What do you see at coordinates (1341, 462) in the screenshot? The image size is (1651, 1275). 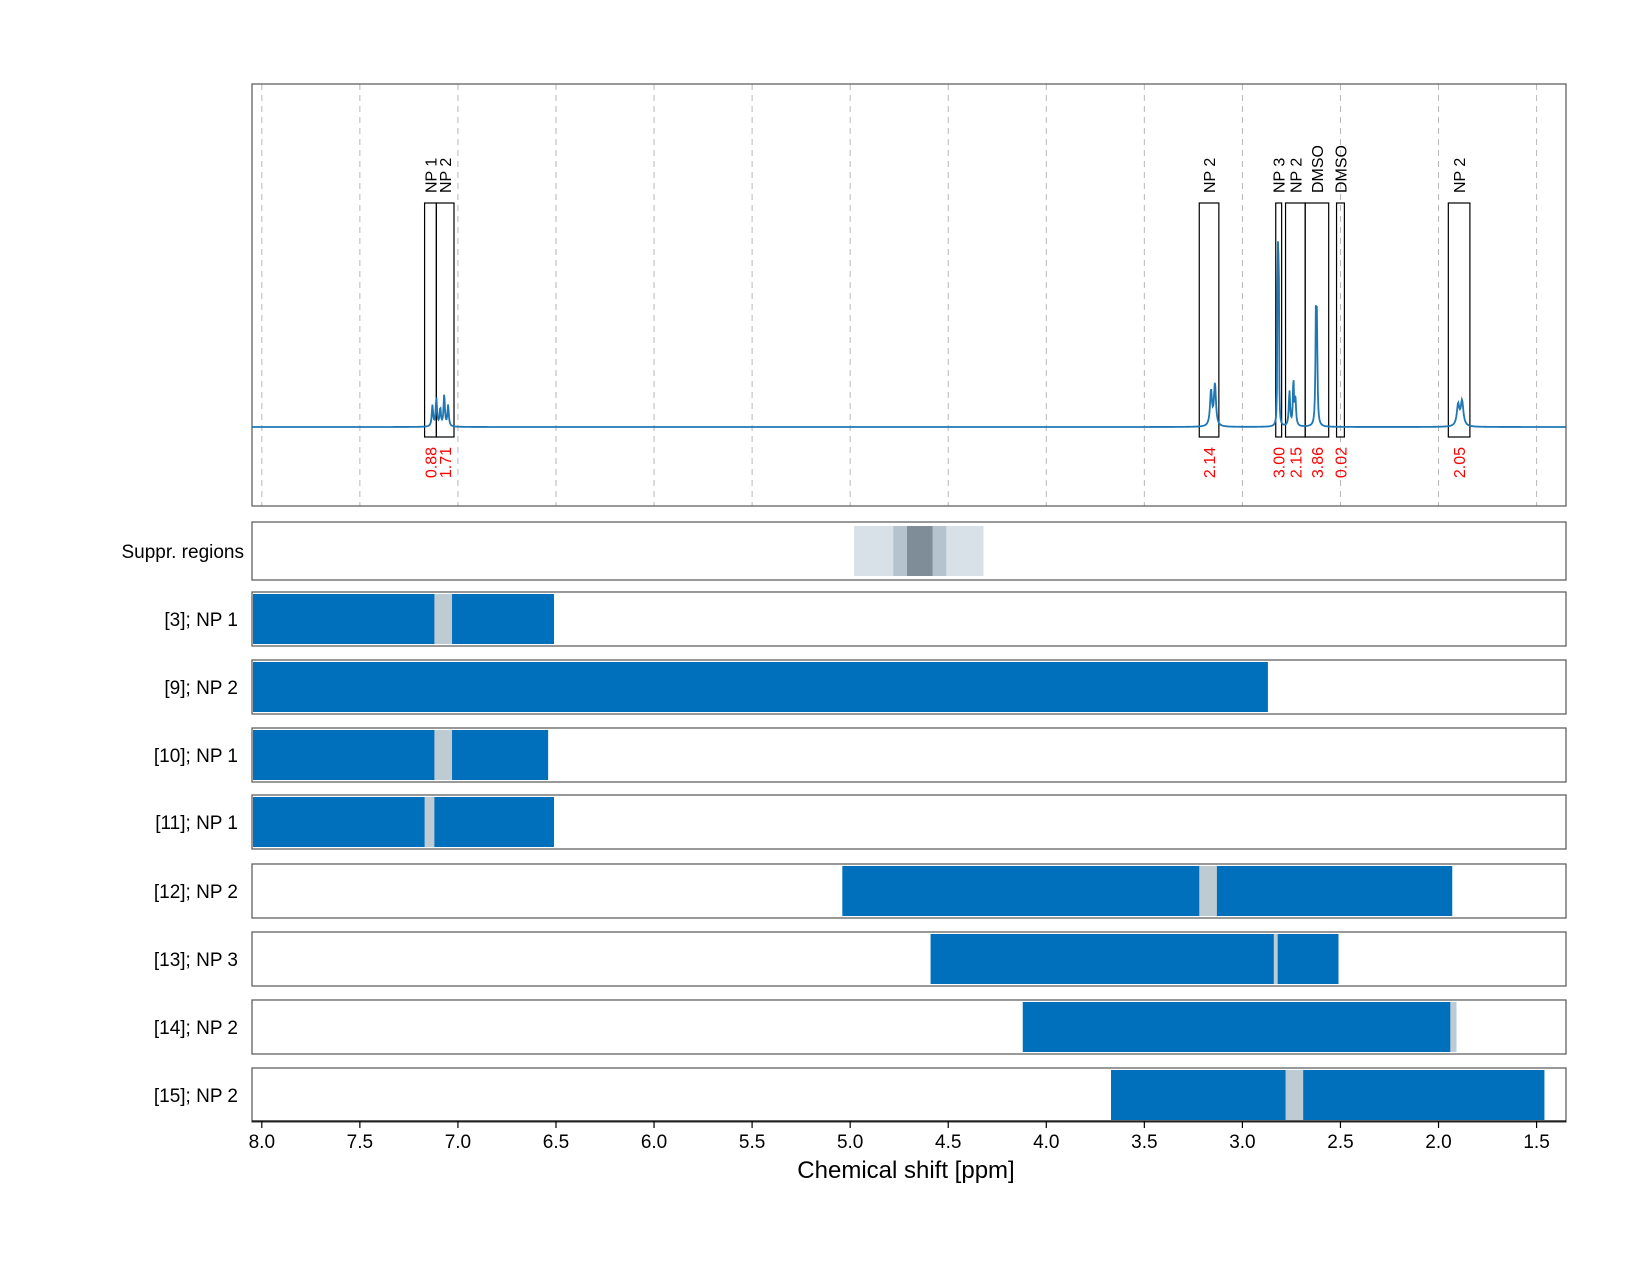 I see `integral-value: 0.02` at bounding box center [1341, 462].